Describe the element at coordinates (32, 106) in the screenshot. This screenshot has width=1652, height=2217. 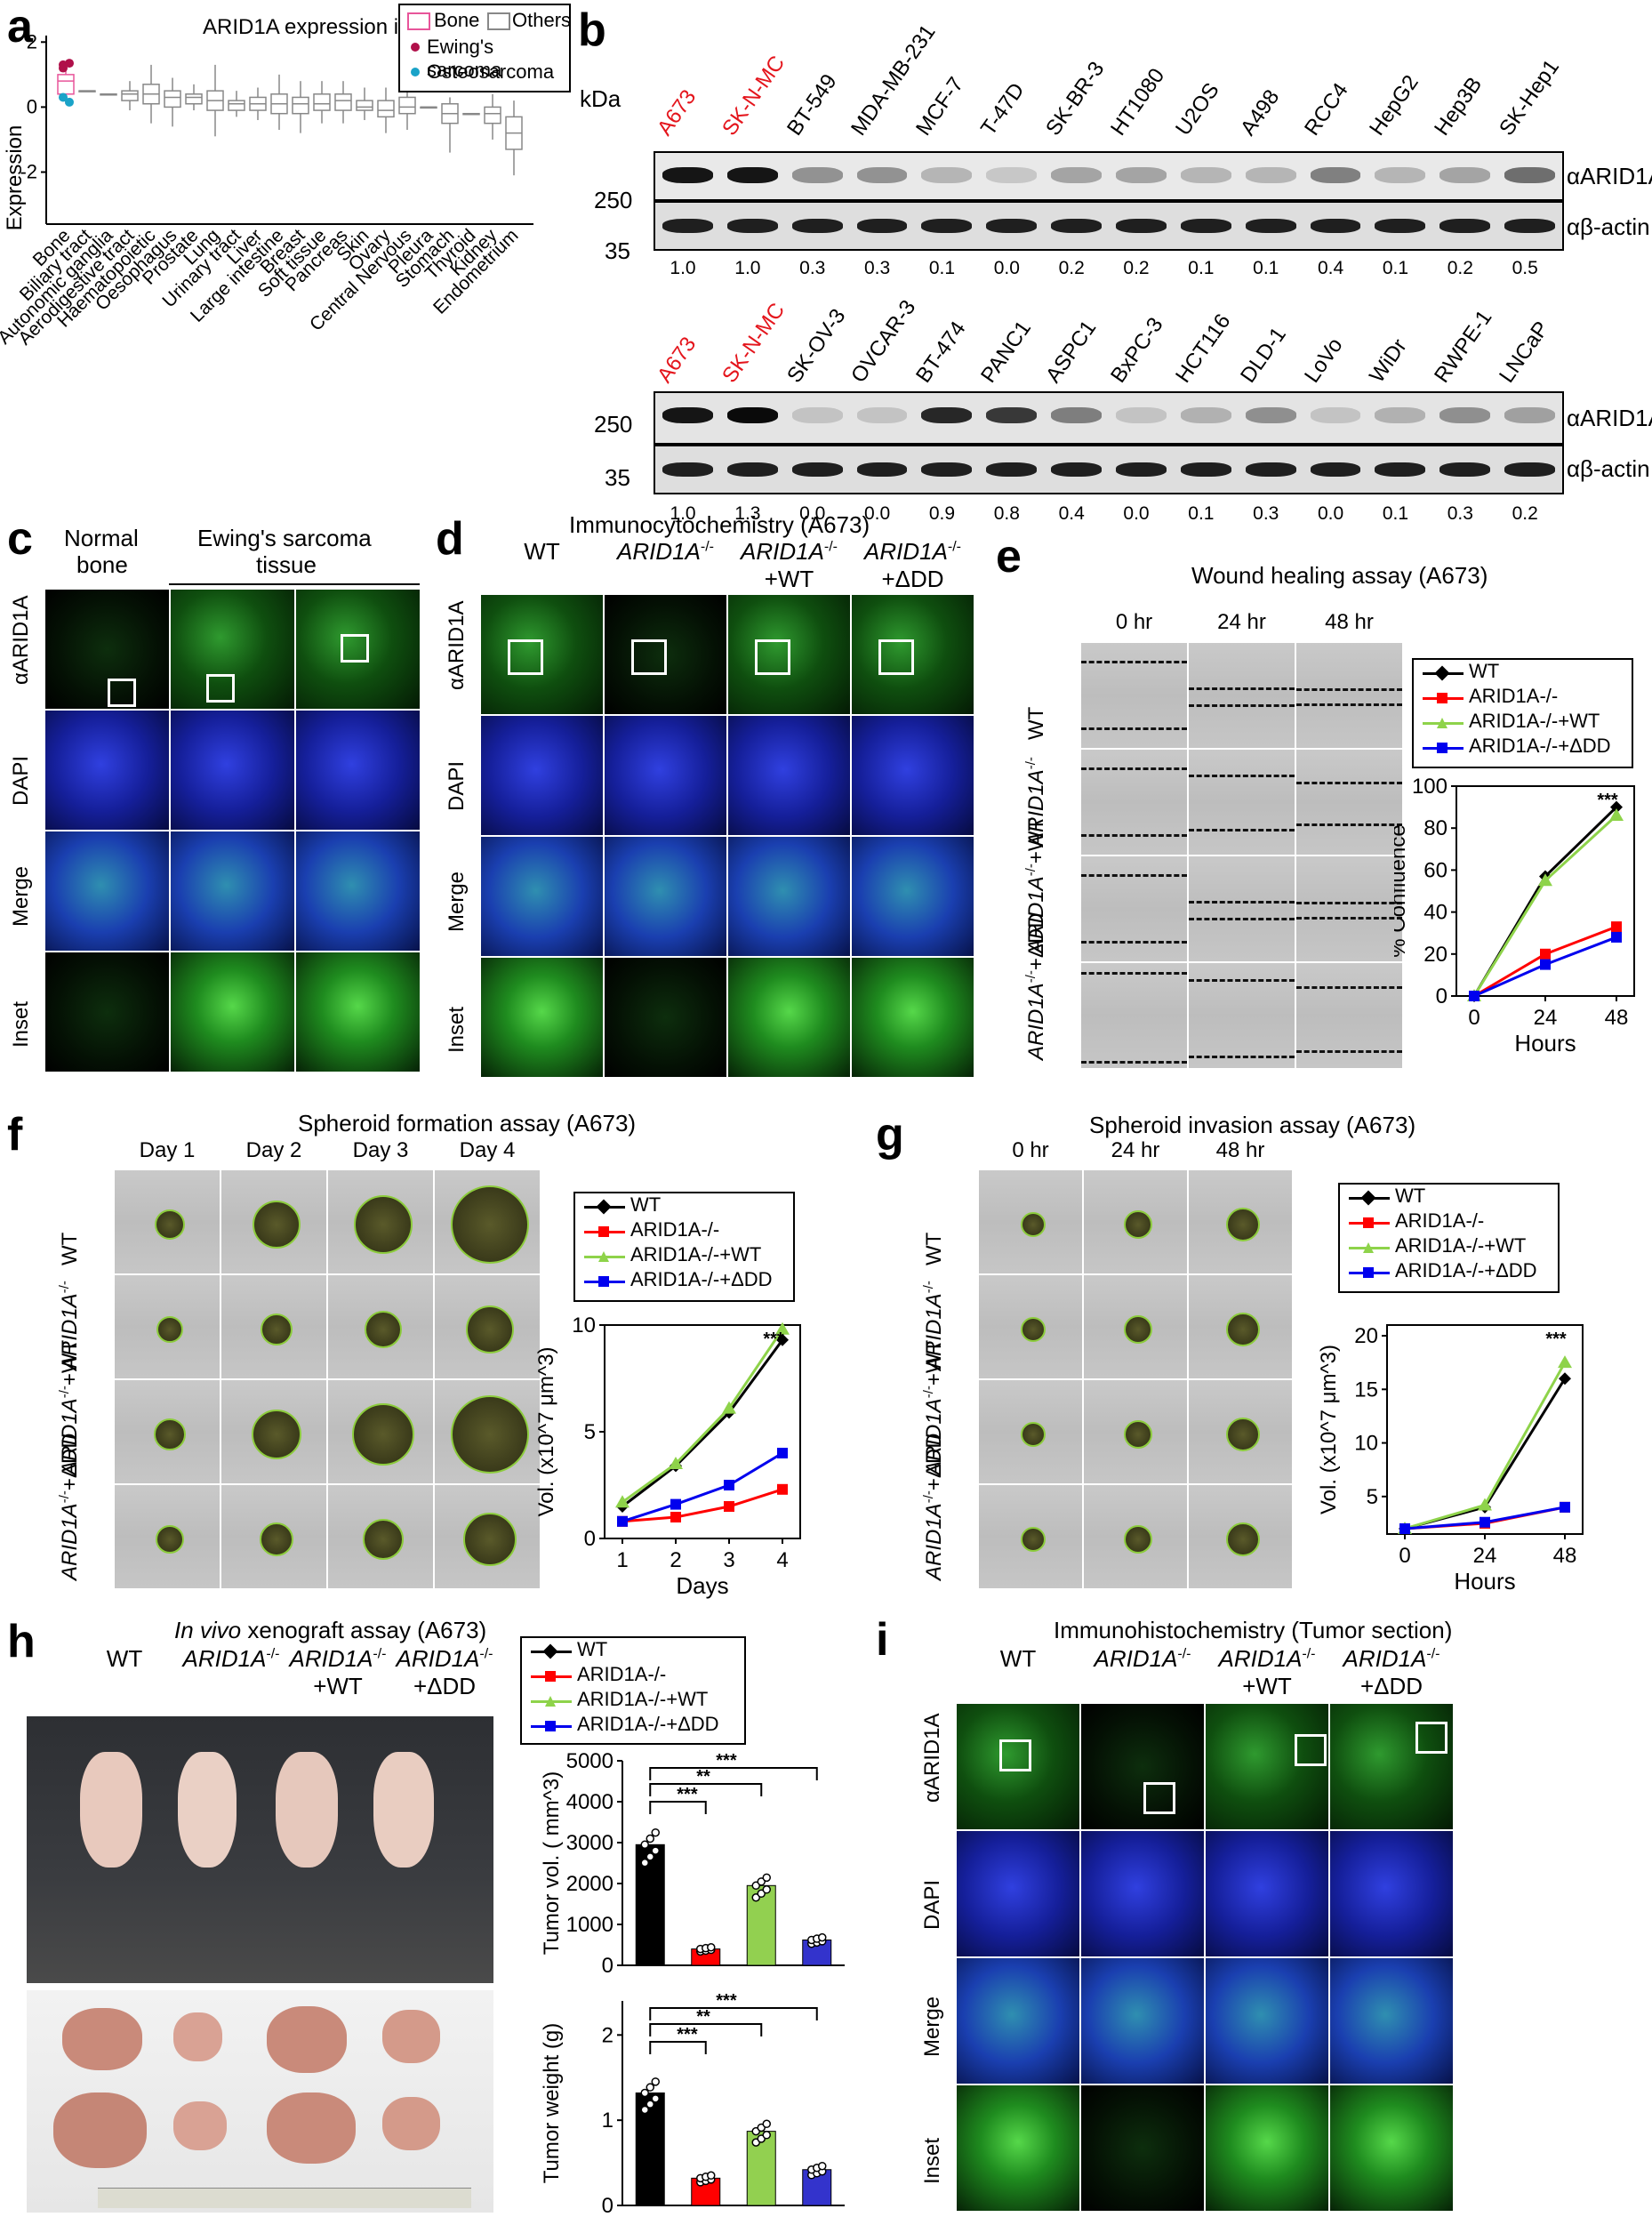
I see `chart-a-ytick-label: 0` at that location.